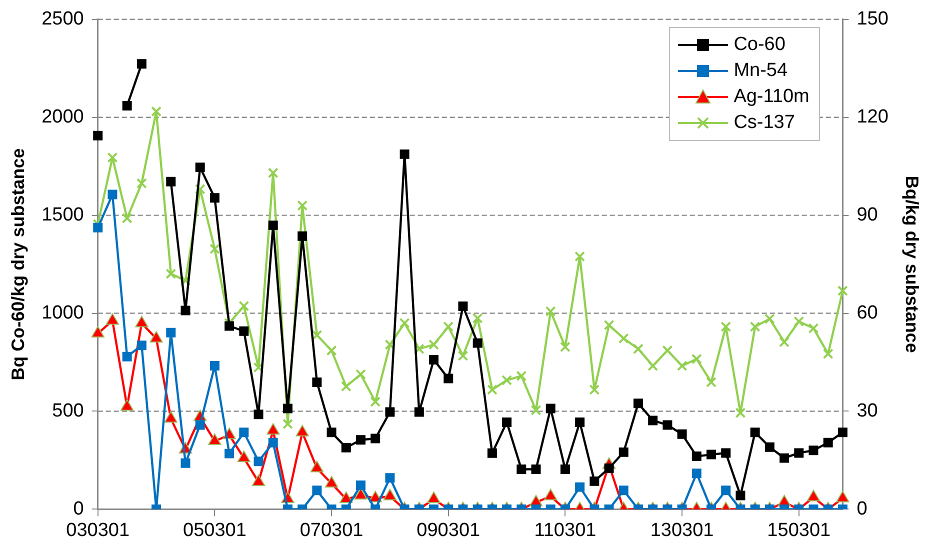  I want to click on x-tick-label: 110301, so click(565, 530).